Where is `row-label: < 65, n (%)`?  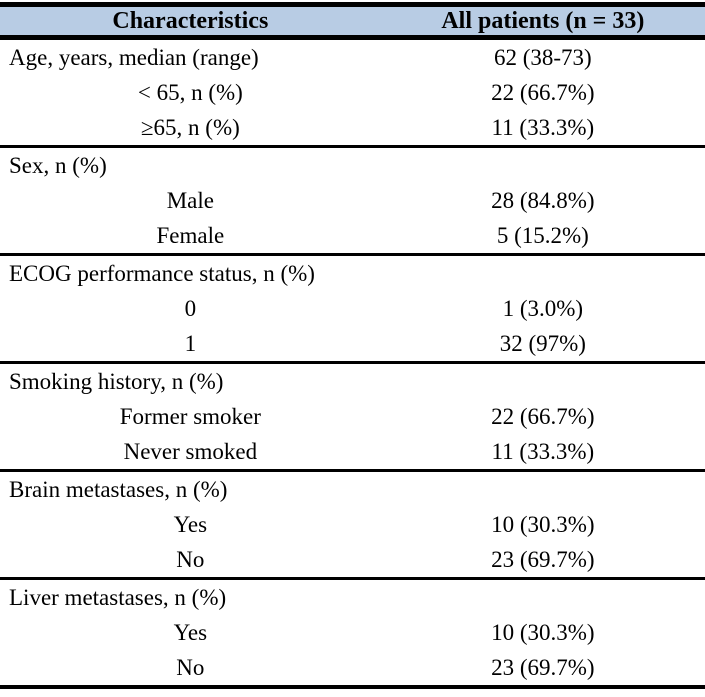
row-label: < 65, n (%) is located at coordinates (190, 92).